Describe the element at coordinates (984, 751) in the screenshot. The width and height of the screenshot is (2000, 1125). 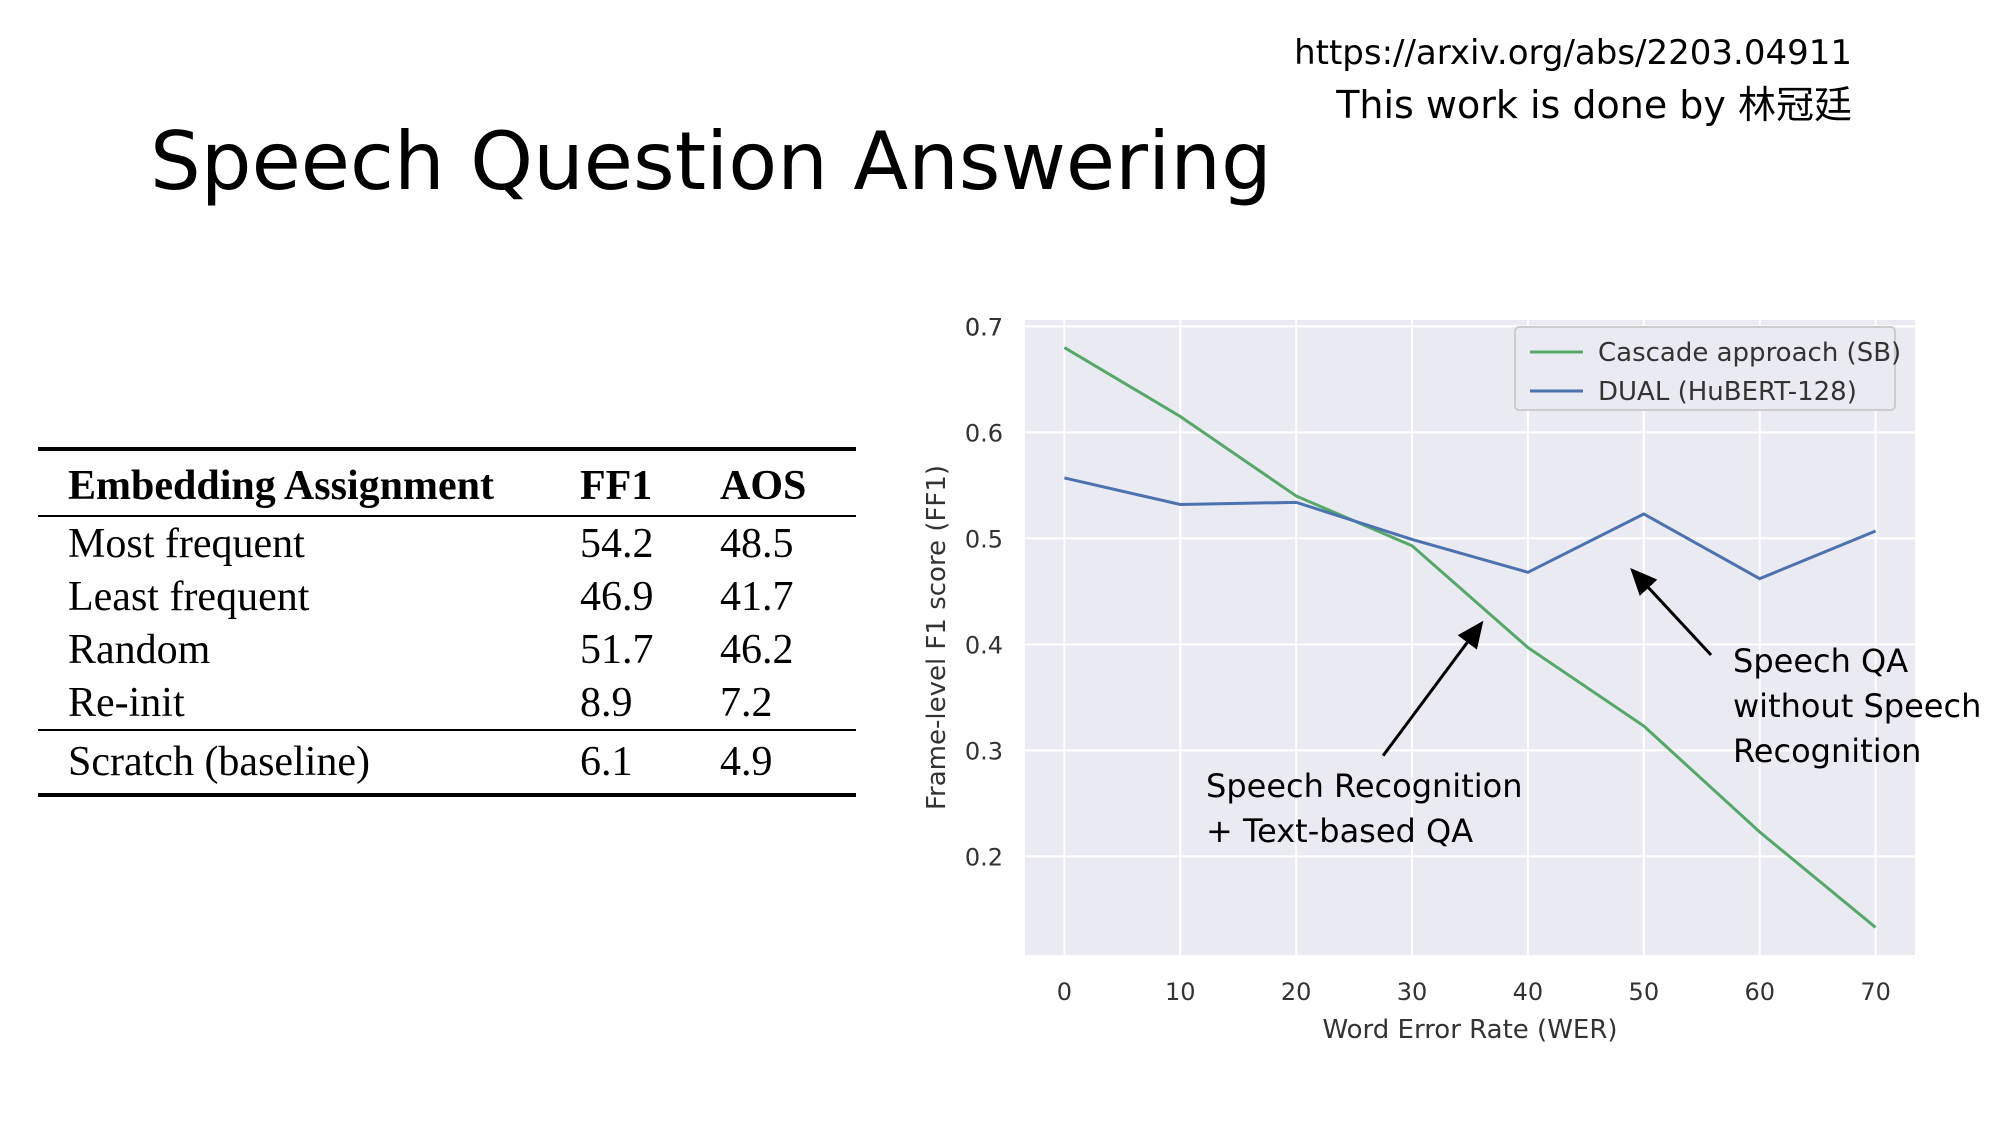
I see `y-tick-label: 0.3` at that location.